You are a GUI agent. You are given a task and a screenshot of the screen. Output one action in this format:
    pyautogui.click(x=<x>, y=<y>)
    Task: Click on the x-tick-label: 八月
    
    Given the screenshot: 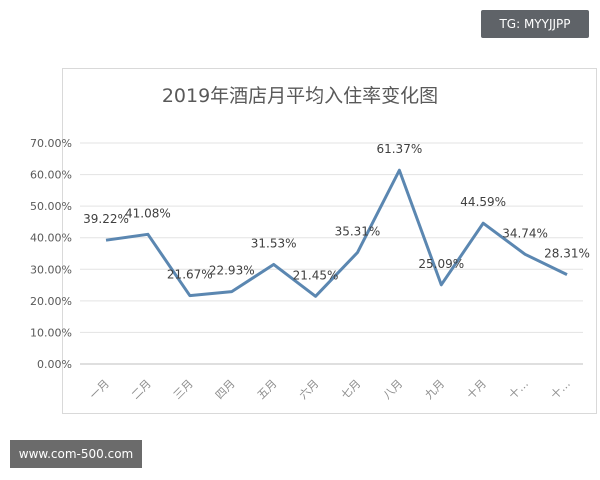 What is the action you would take?
    pyautogui.click(x=393, y=389)
    